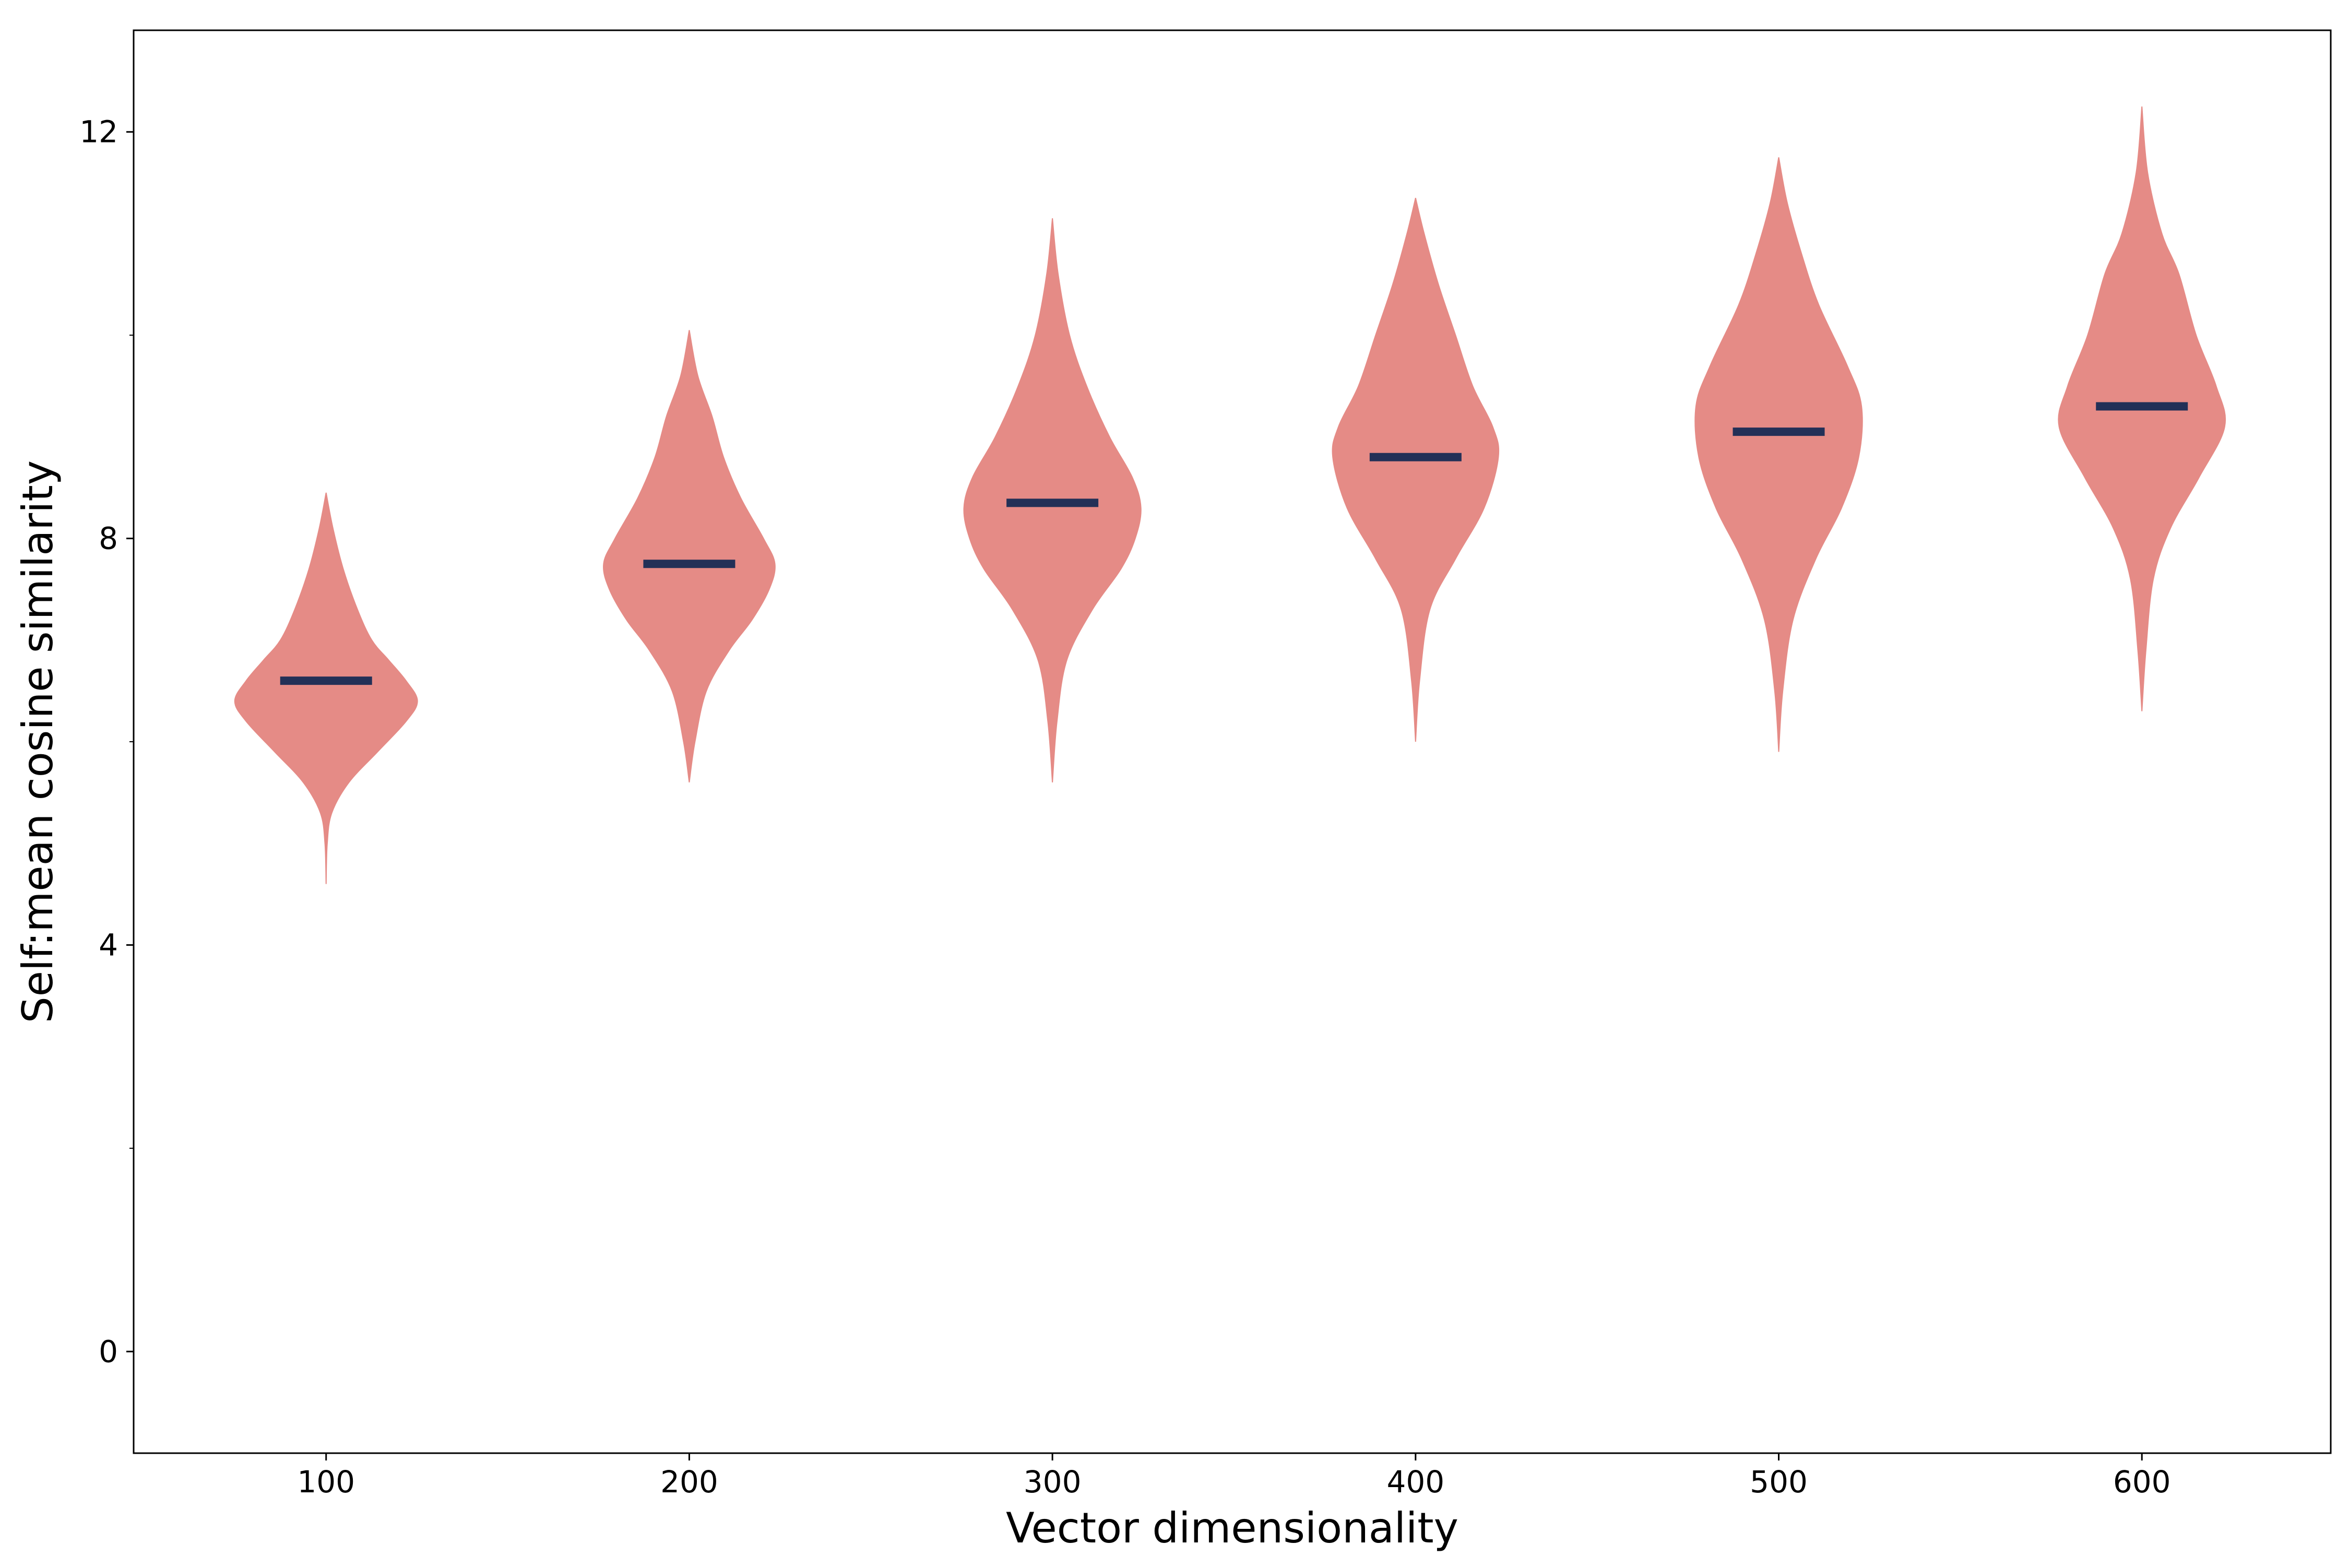 This screenshot has width=2349, height=1568. I want to click on x-tick-label: 500, so click(1779, 1482).